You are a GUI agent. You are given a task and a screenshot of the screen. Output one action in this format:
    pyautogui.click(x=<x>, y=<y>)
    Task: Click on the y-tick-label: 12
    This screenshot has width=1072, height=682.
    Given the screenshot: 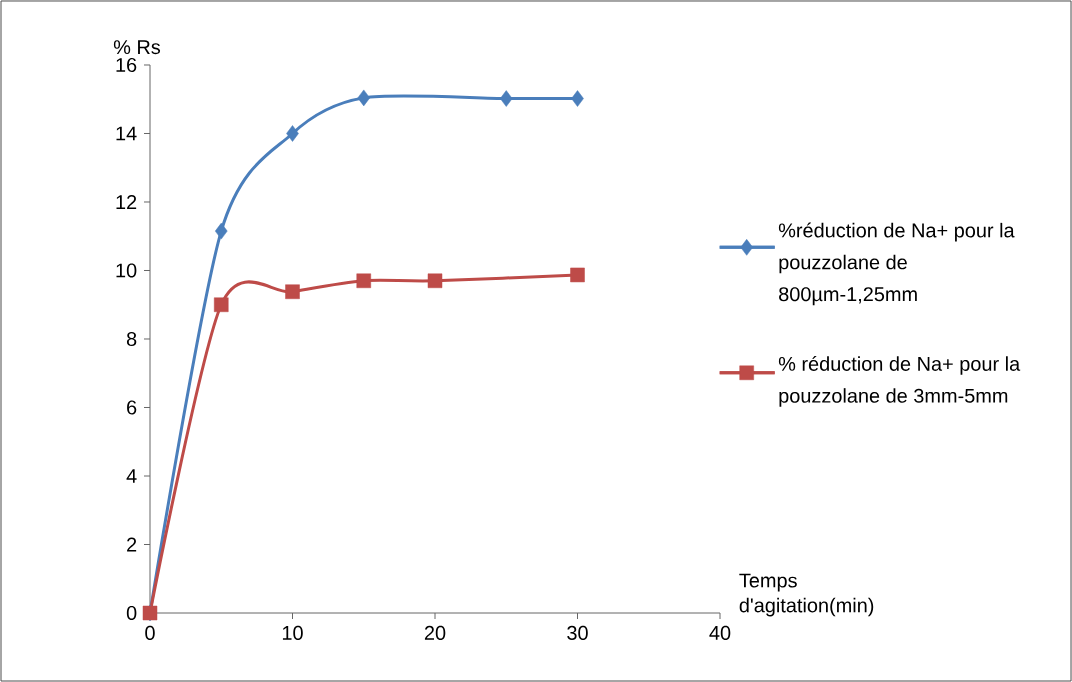 What is the action you would take?
    pyautogui.click(x=126, y=202)
    